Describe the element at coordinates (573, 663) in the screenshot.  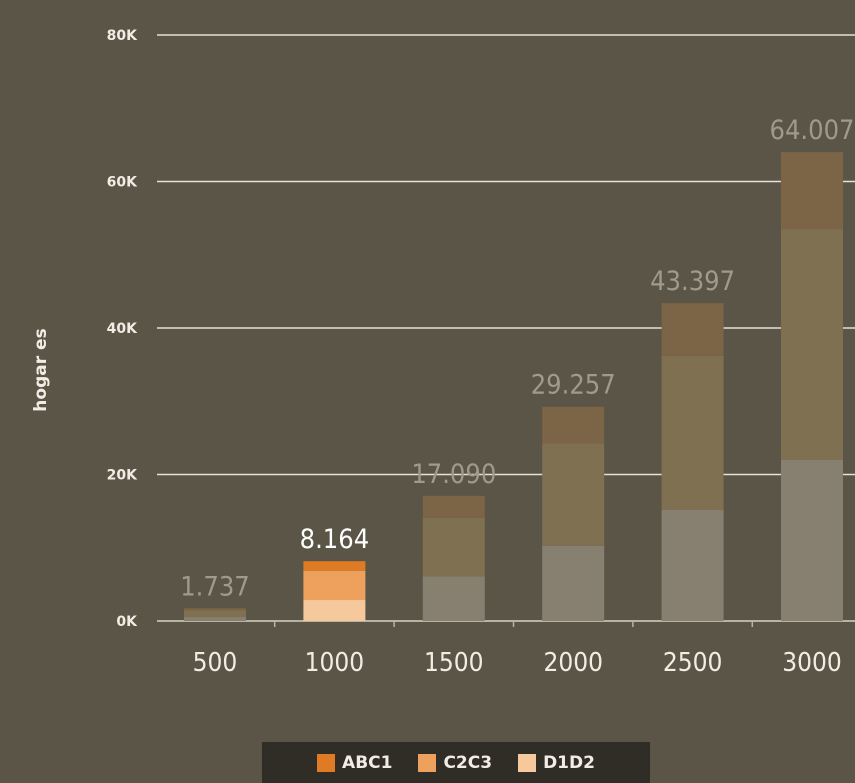
I see `x-tick-label: 2000` at that location.